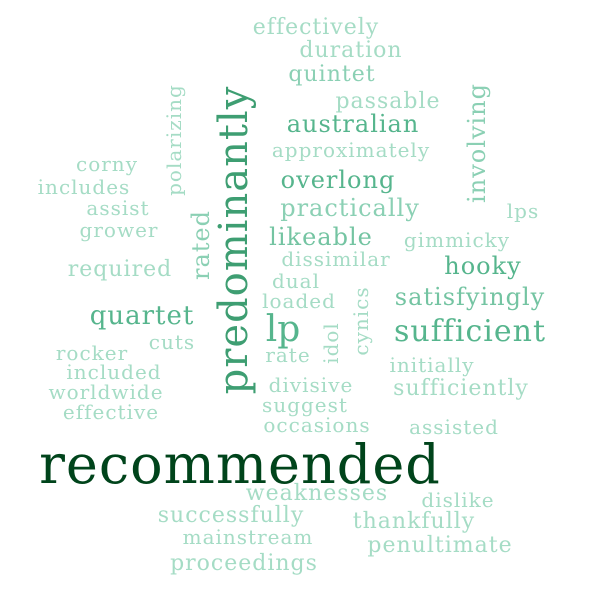  Describe the element at coordinates (114, 372) in the screenshot. I see `word-included: included` at that location.